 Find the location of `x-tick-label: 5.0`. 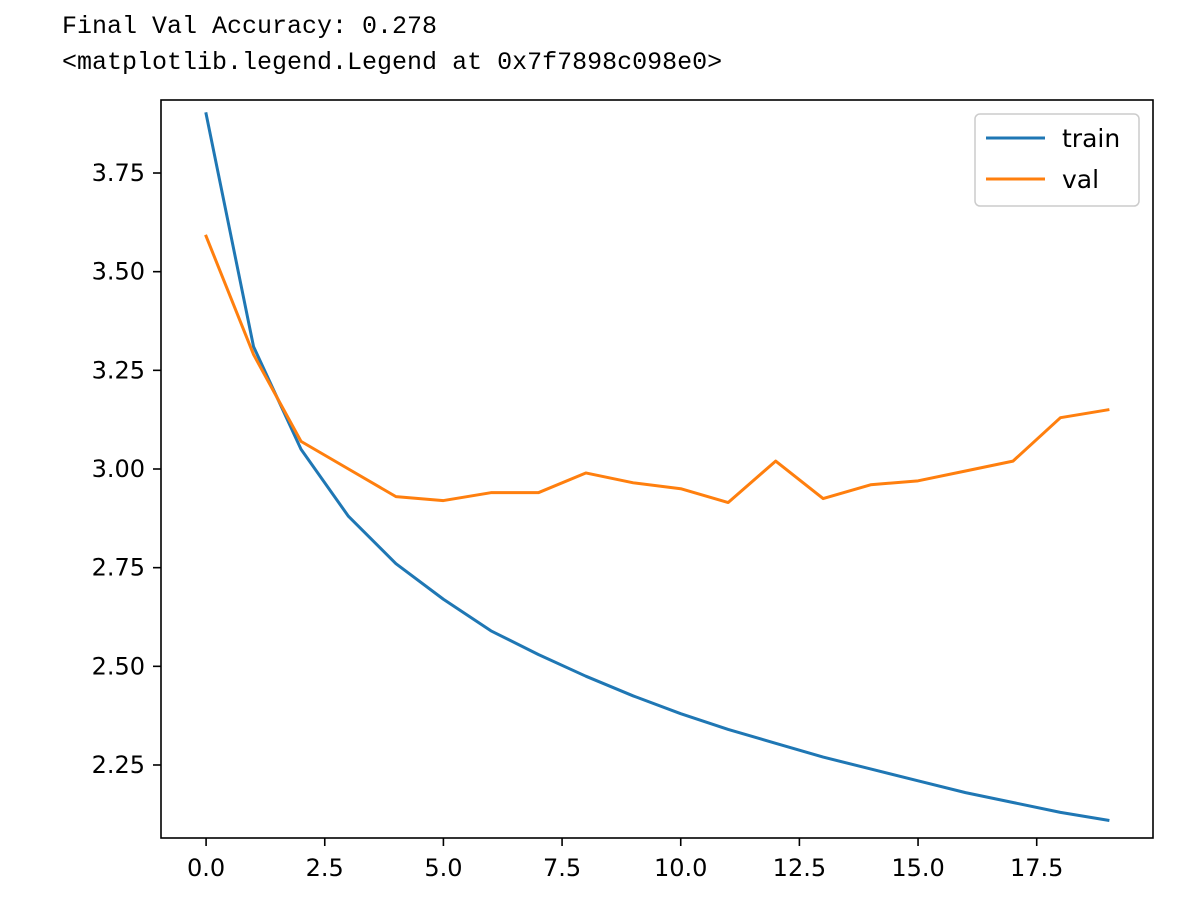

x-tick-label: 5.0 is located at coordinates (443, 868).